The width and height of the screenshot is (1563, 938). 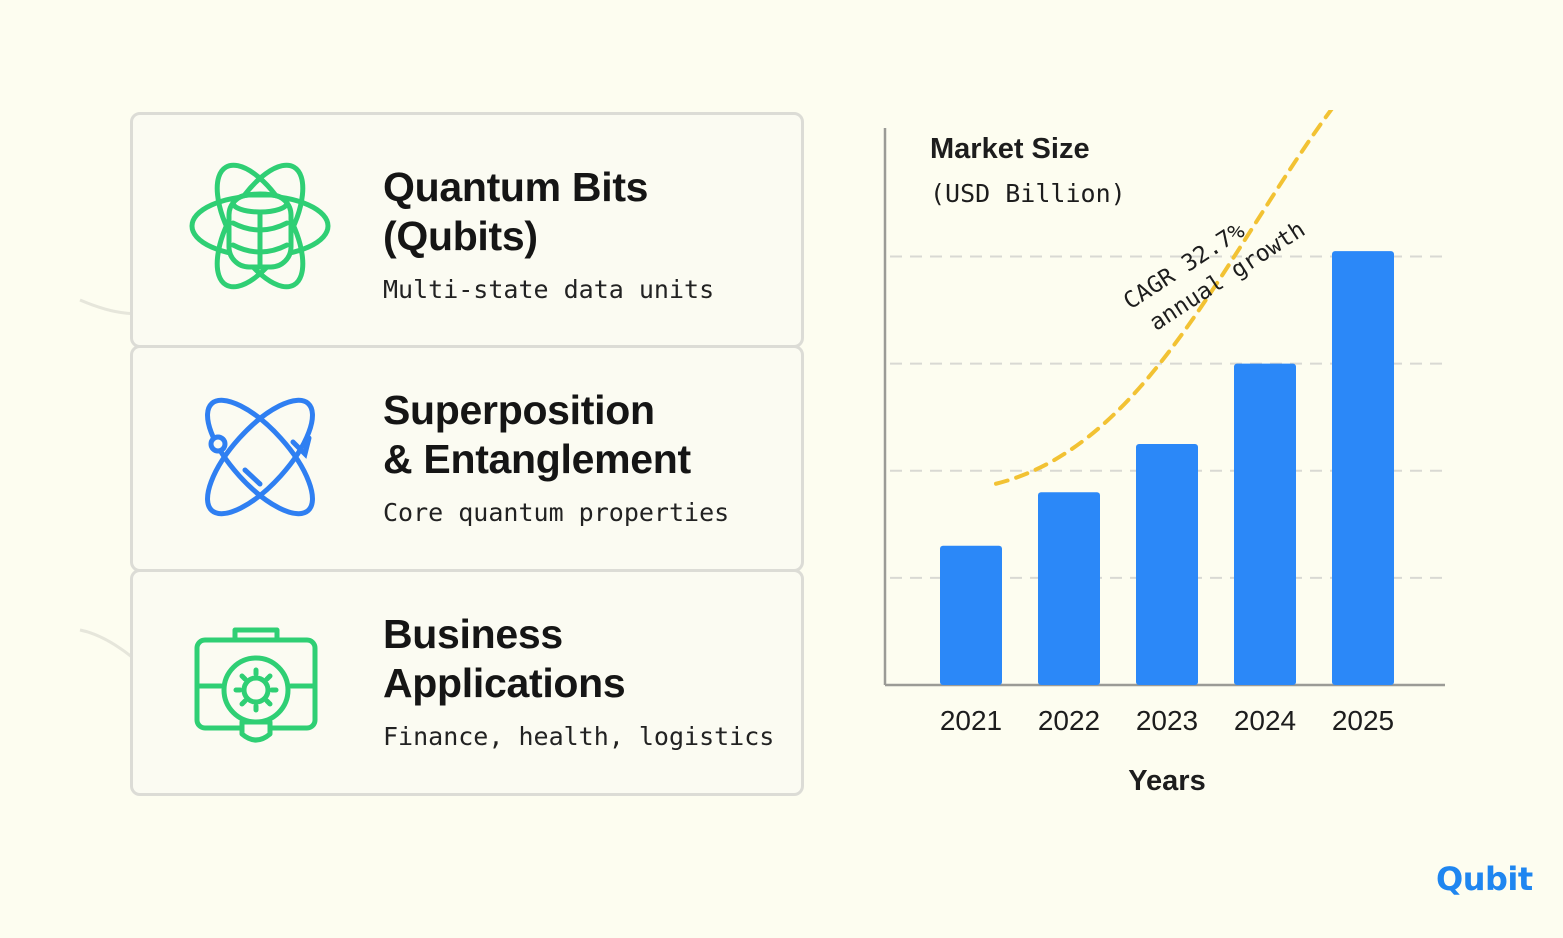 I want to click on card-subtitle: Finance, health, logistics, so click(x=579, y=736).